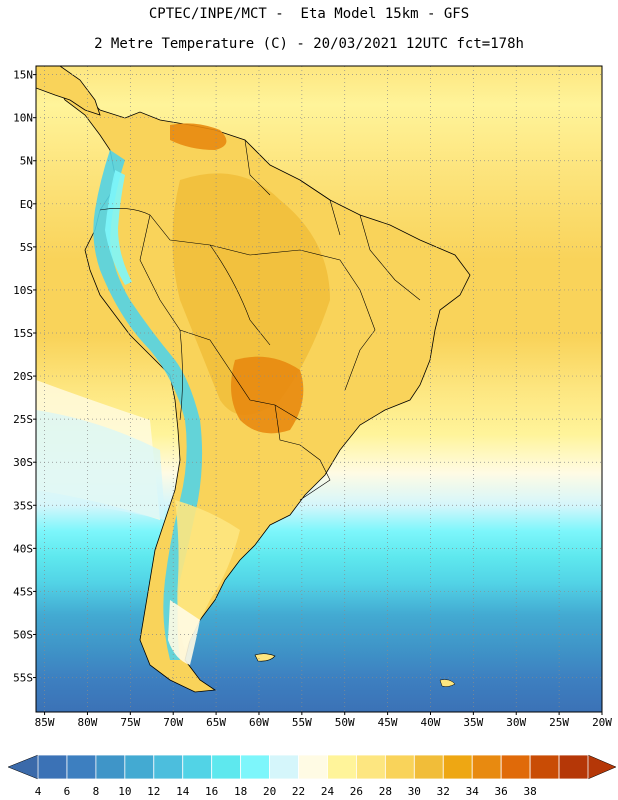 The height and width of the screenshot is (800, 618). What do you see at coordinates (385, 791) in the screenshot?
I see `colorbar-label: 28` at bounding box center [385, 791].